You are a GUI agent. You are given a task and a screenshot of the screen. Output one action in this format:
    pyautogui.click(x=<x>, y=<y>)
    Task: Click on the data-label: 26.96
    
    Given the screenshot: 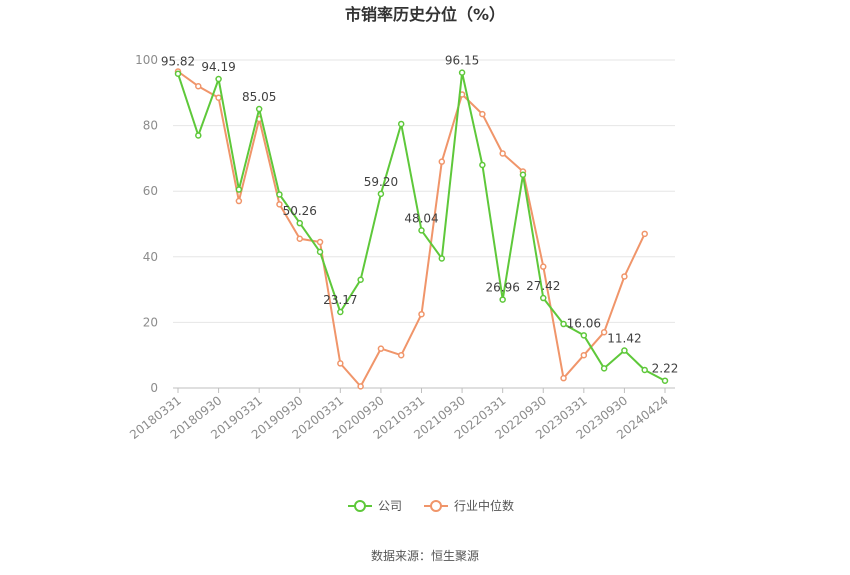 What is the action you would take?
    pyautogui.click(x=502, y=288)
    